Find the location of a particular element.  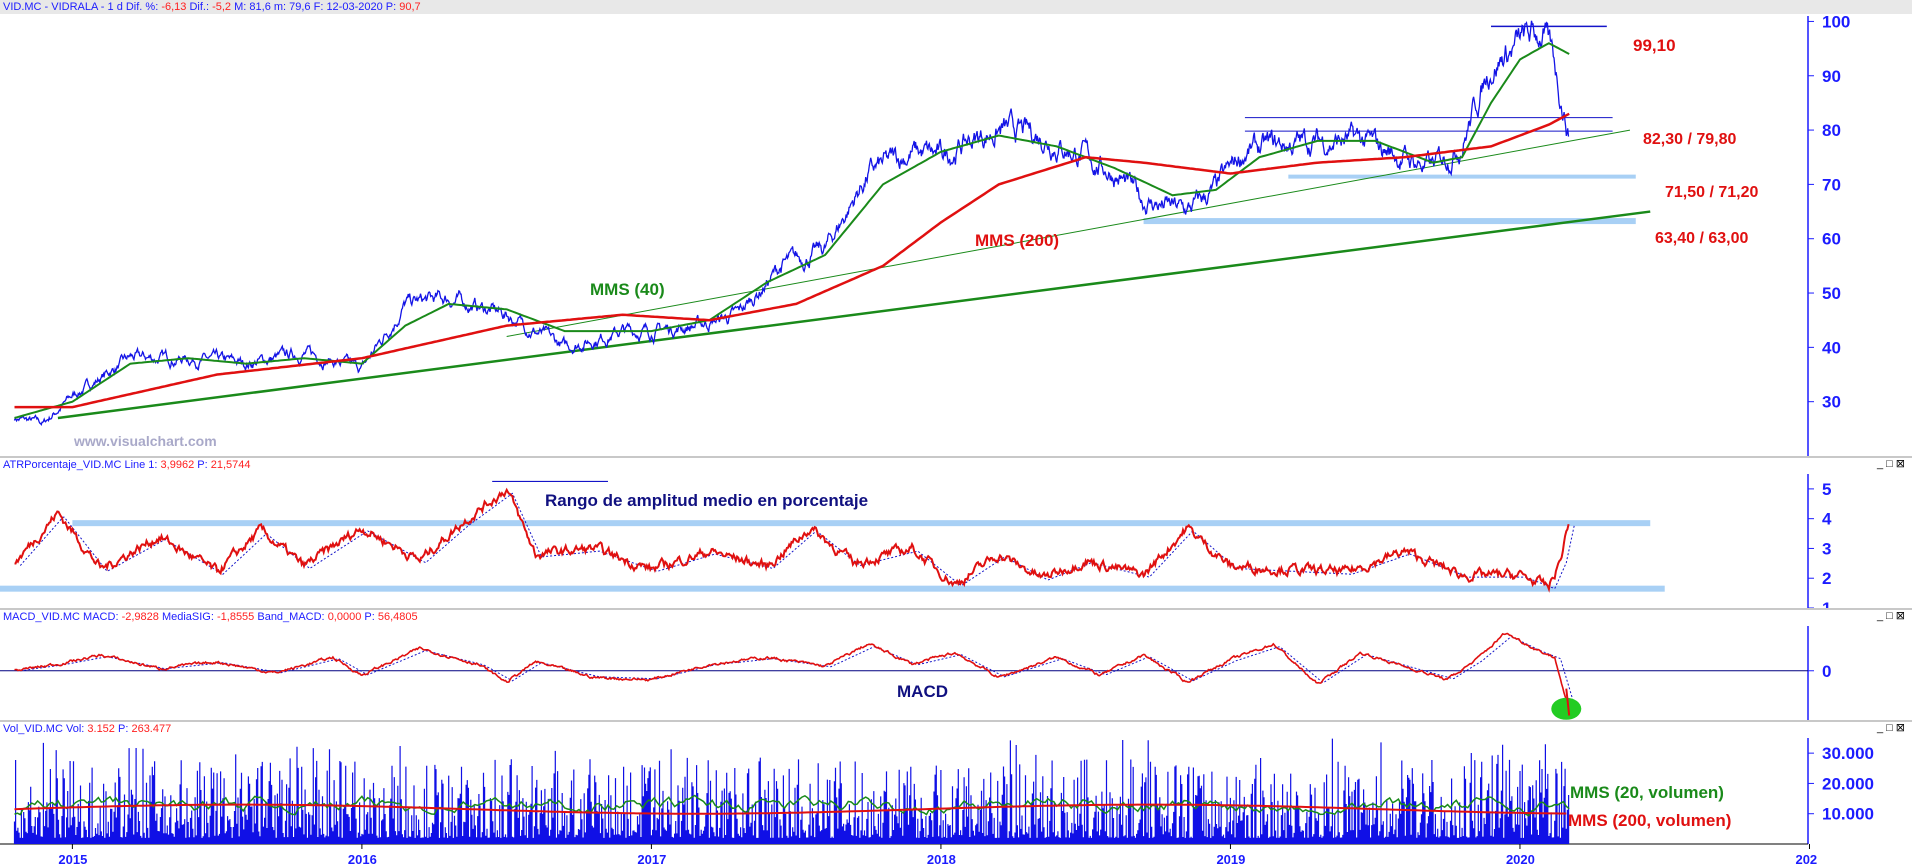

macd-chart: 0 MACD is located at coordinates (956, 665).